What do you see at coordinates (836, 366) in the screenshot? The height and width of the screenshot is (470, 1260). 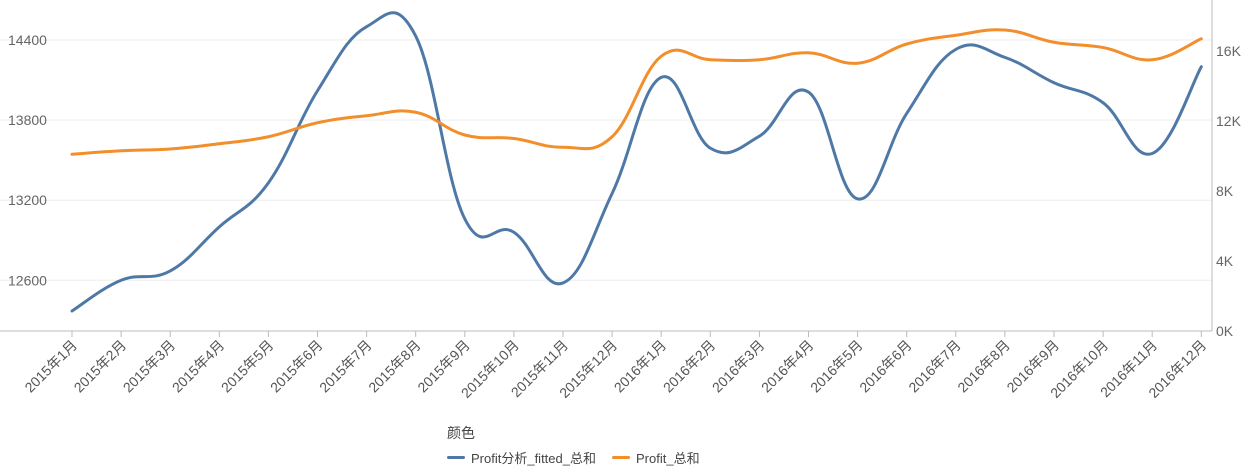 I see `x-tick-label: 2016年5月` at bounding box center [836, 366].